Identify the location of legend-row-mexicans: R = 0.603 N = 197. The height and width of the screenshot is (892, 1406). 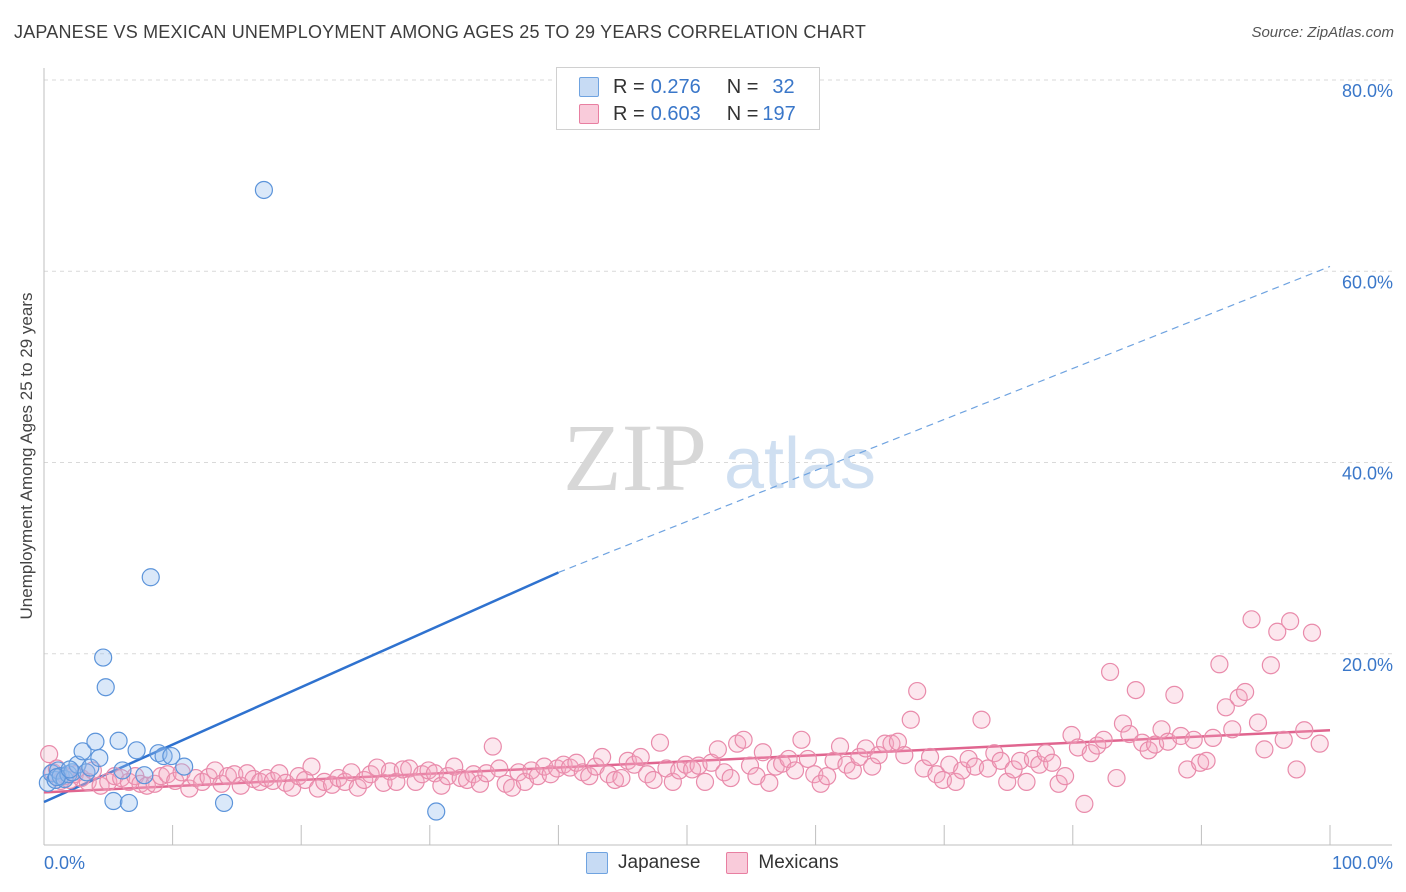
(687, 114).